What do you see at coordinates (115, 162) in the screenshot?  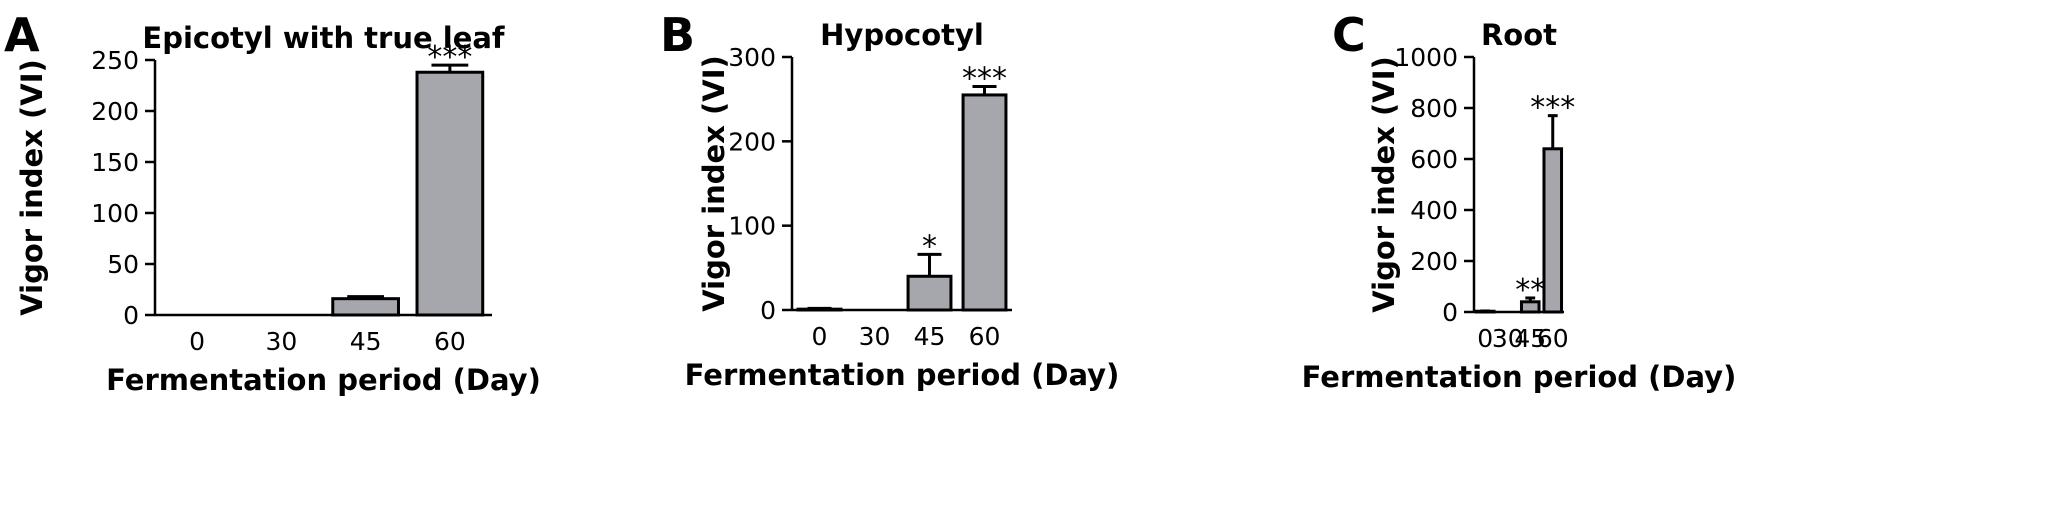 I see `y-tick-label: 150` at bounding box center [115, 162].